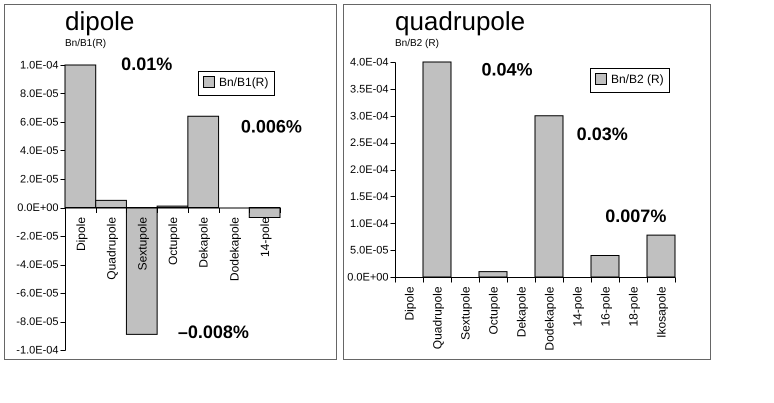 This screenshot has height=403, width=774. Describe the element at coordinates (146, 64) in the screenshot. I see `annotation: 0.01%` at that location.